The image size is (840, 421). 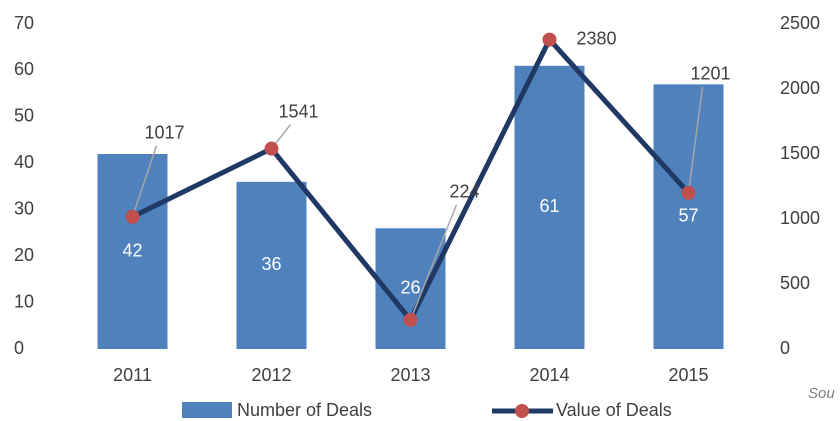 What do you see at coordinates (688, 375) in the screenshot?
I see `x-tick-label: 2015` at bounding box center [688, 375].